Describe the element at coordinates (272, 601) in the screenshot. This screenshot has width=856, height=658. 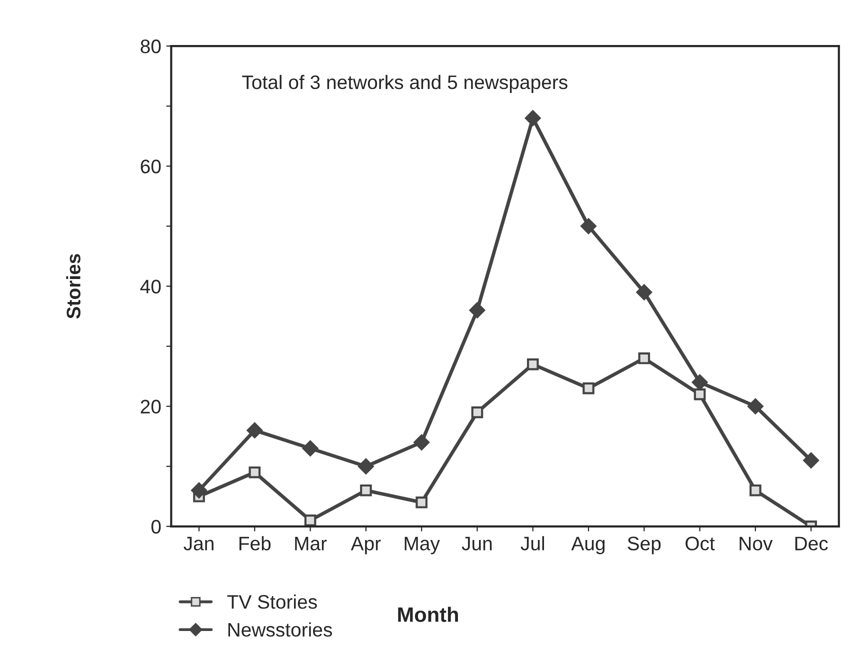
I see `legend-label: TV Stories` at that location.